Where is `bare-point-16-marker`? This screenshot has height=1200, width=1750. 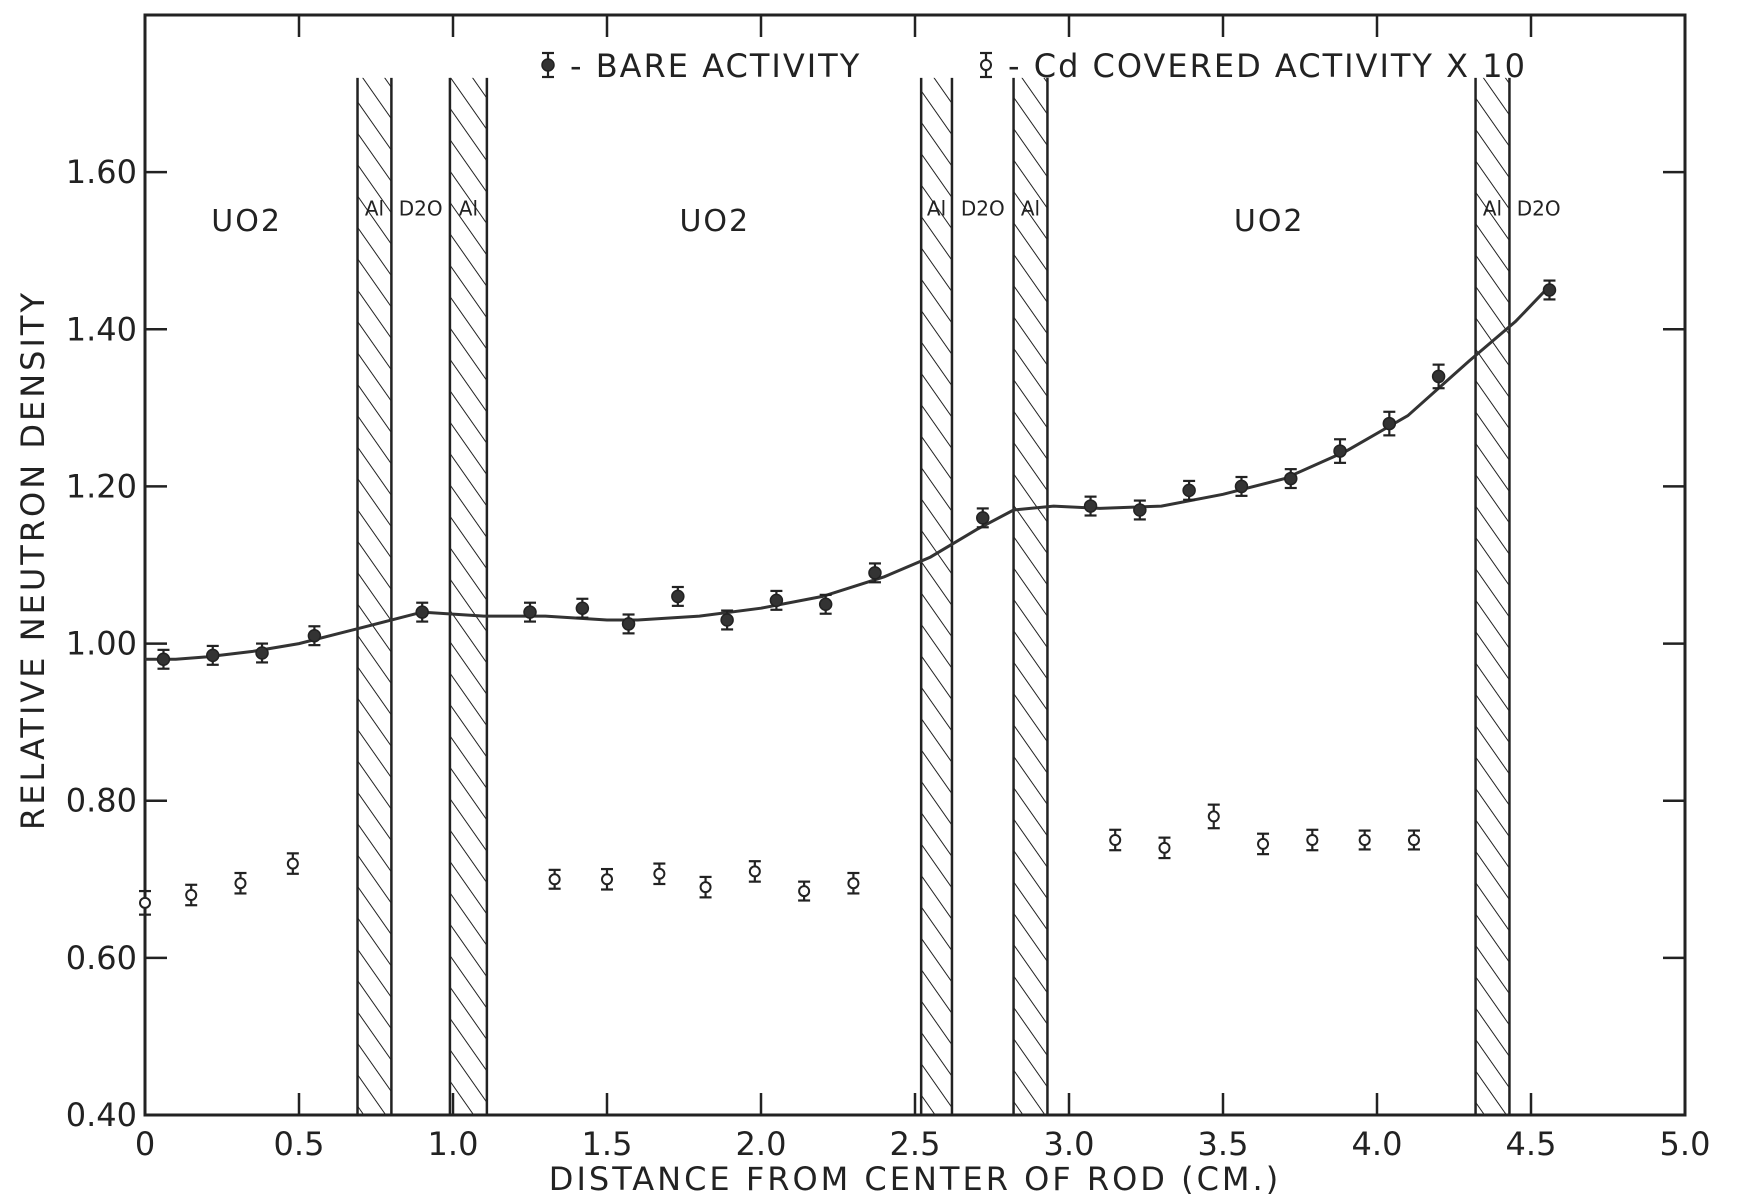
bare-point-16-marker is located at coordinates (1189, 490).